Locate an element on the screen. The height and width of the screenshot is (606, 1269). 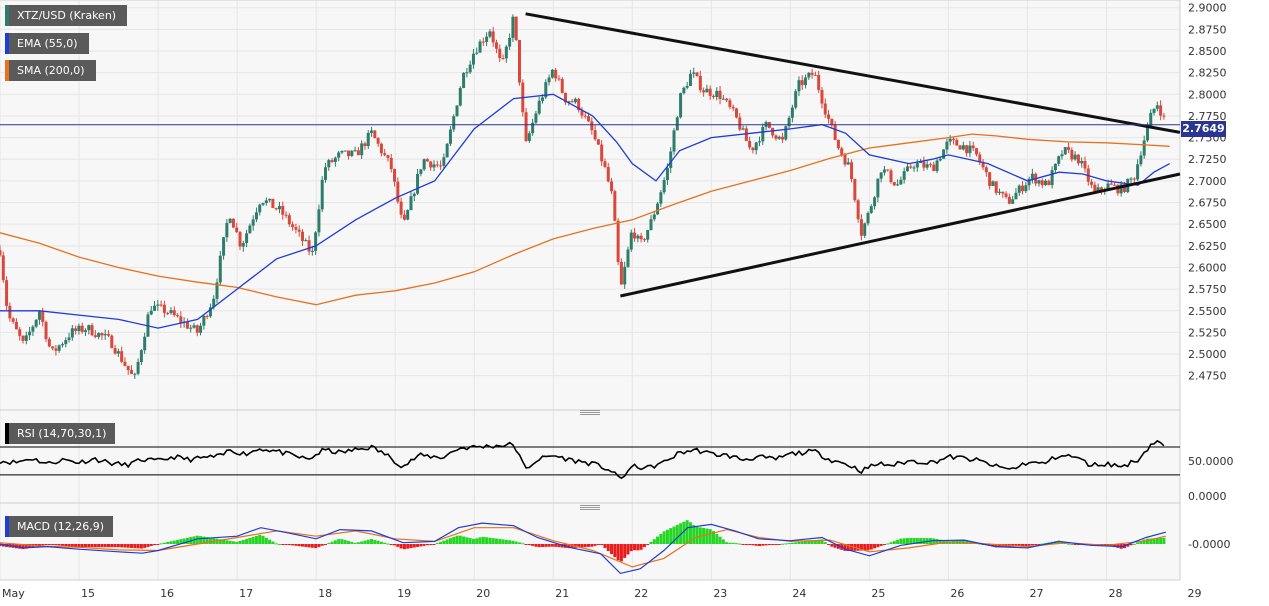
x-tick-label: 17 is located at coordinates (246, 593).